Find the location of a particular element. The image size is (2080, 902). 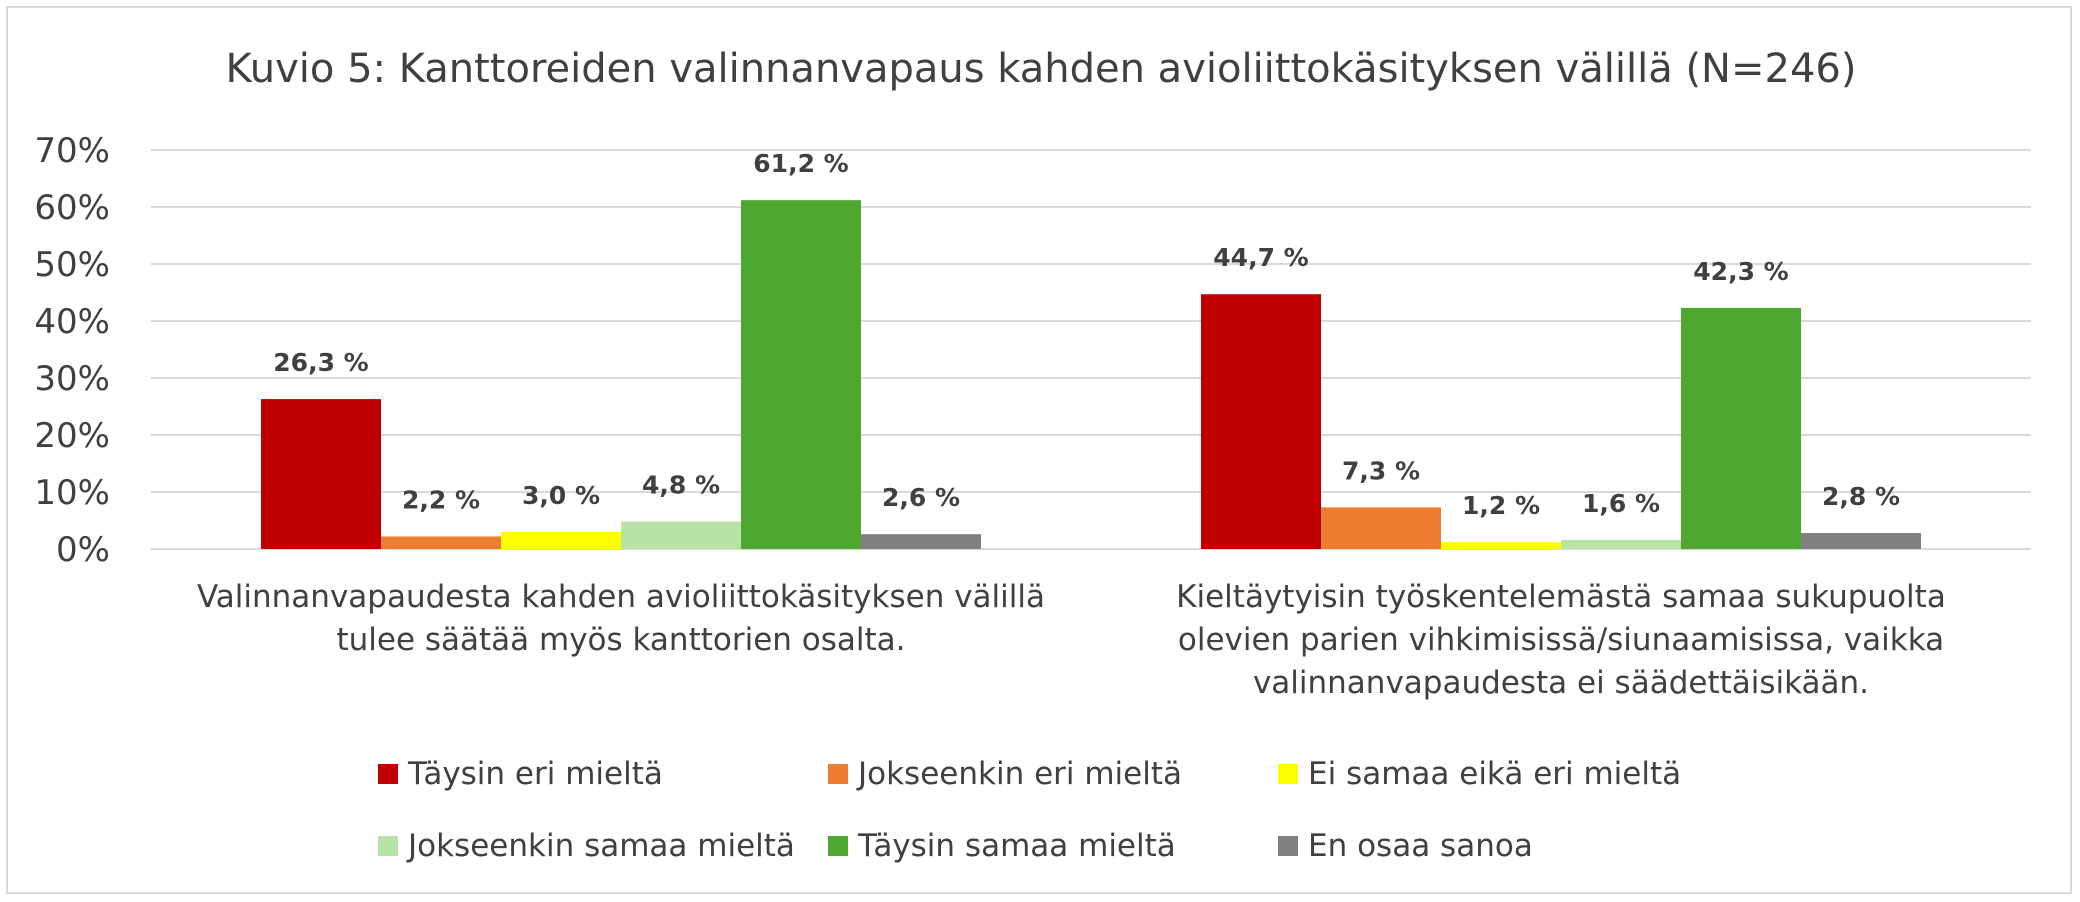

y-tick-label: 10% is located at coordinates (72, 493).